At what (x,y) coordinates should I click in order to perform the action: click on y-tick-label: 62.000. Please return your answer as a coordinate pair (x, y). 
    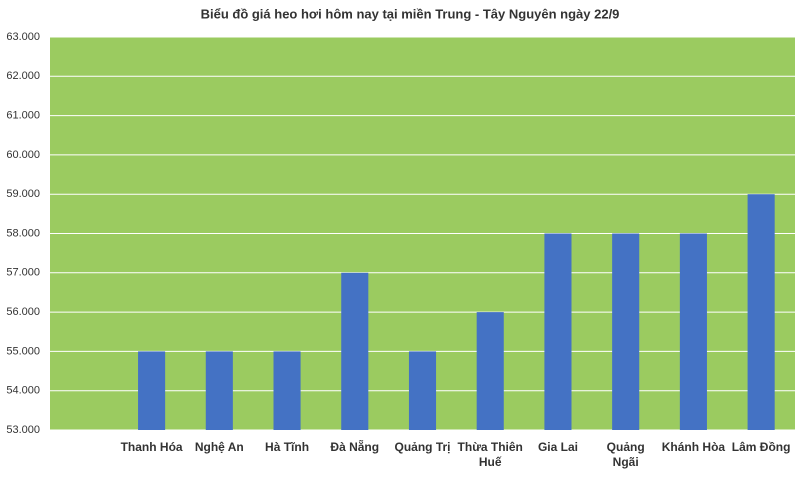
    Looking at the image, I should click on (23, 76).